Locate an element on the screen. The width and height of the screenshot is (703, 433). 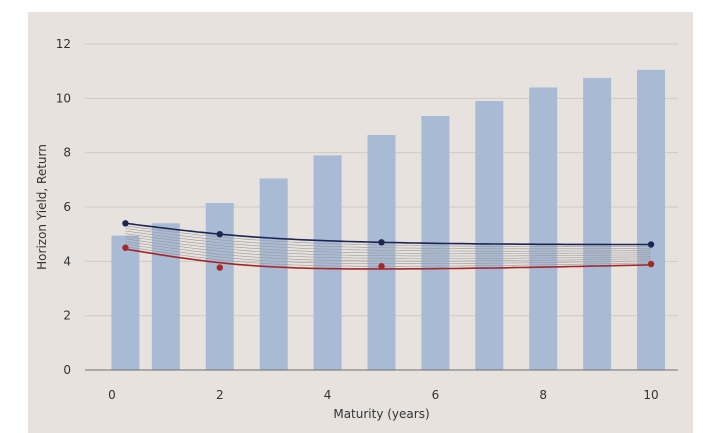
y-tick-label: 8 is located at coordinates (67, 153).